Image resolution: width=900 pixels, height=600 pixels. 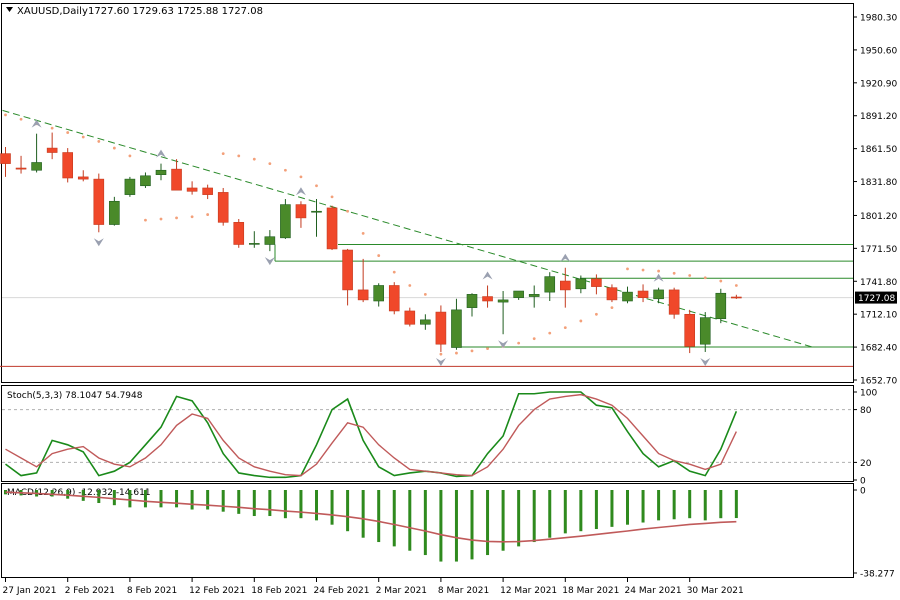 I want to click on price-tick-label: 1741.80, so click(x=878, y=283).